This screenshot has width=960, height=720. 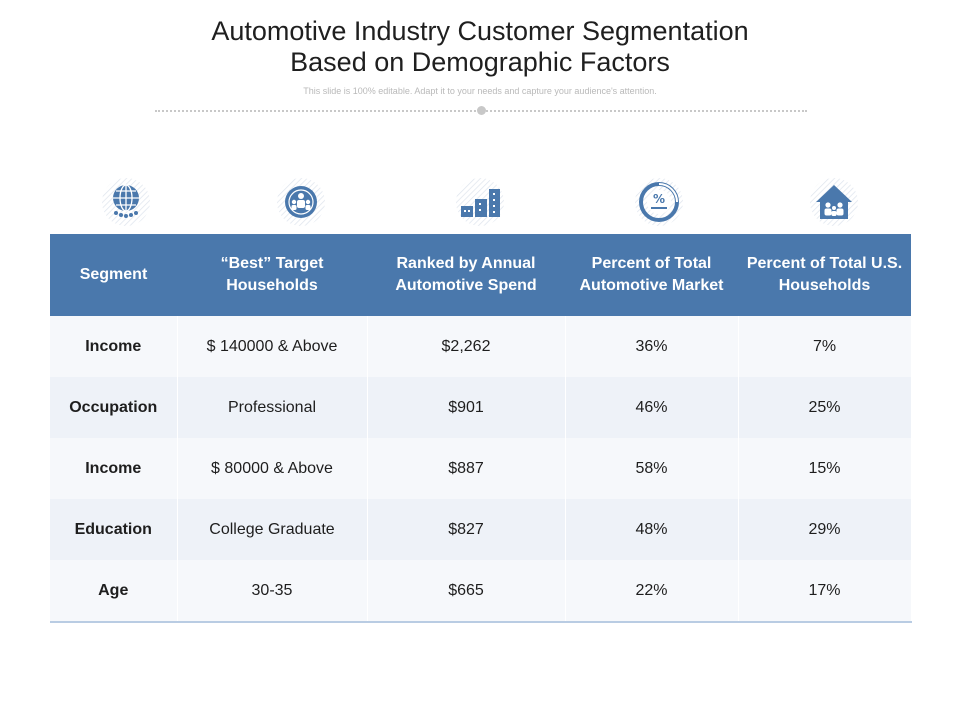 What do you see at coordinates (825, 591) in the screenshot?
I see `households-percent-cell: 17%` at bounding box center [825, 591].